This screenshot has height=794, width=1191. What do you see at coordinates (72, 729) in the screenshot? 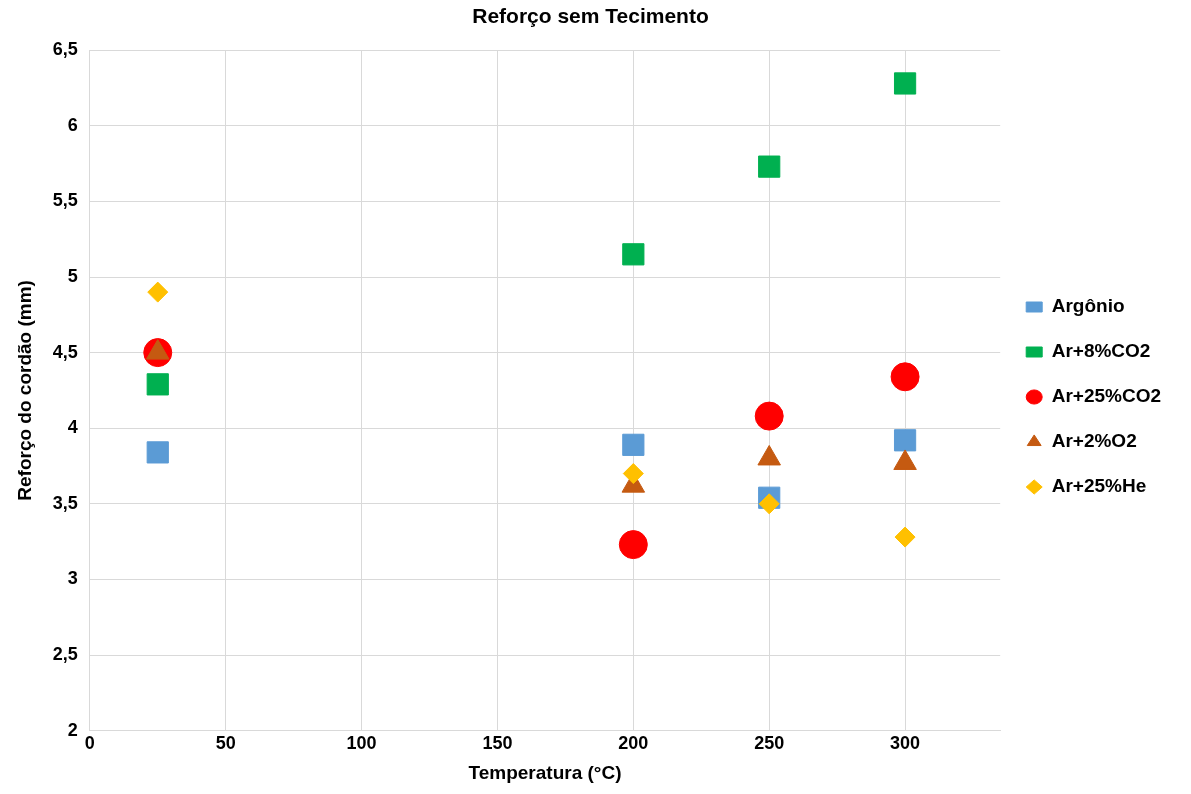
I see `y-tick-label: 2` at bounding box center [72, 729].